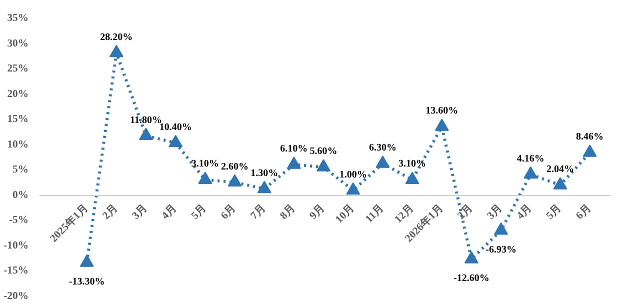  Describe the element at coordinates (353, 174) in the screenshot. I see `data-label: 1.00%` at that location.